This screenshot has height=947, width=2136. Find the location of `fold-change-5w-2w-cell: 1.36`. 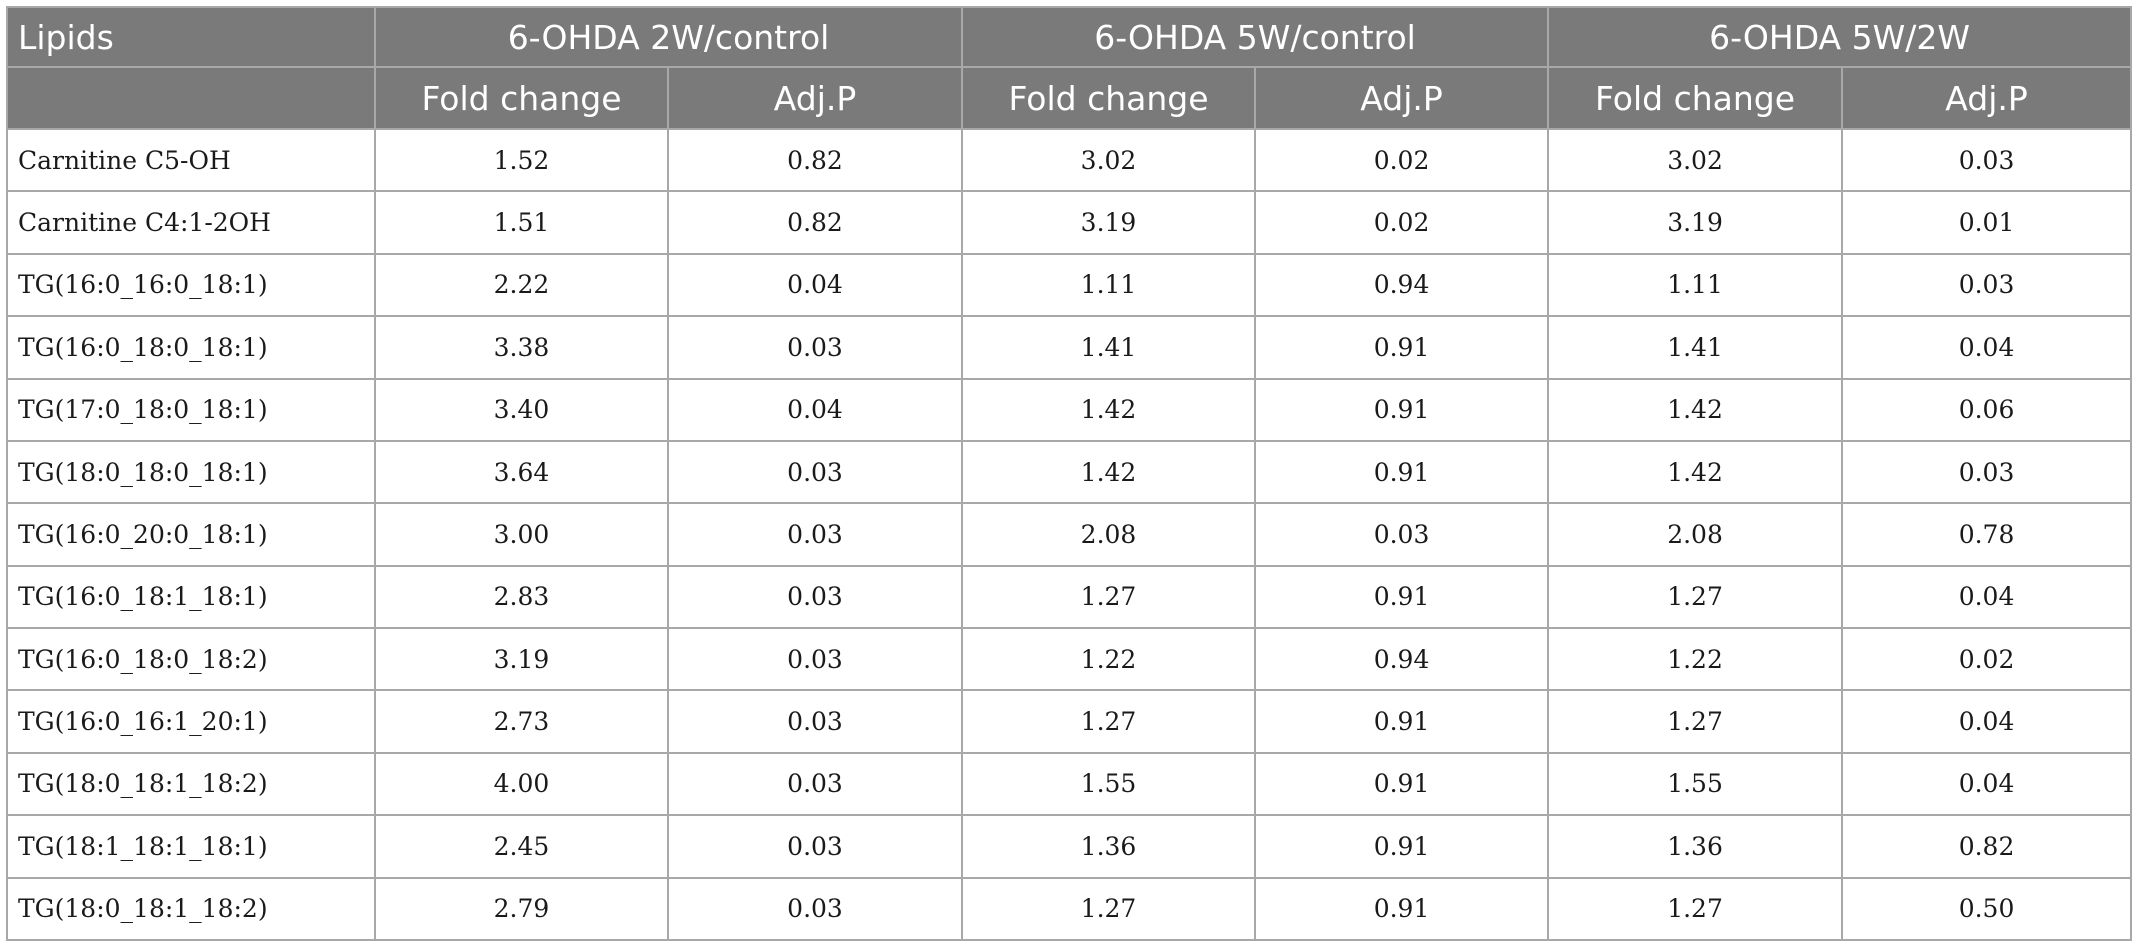

fold-change-5w-2w-cell: 1.36 is located at coordinates (1695, 846).